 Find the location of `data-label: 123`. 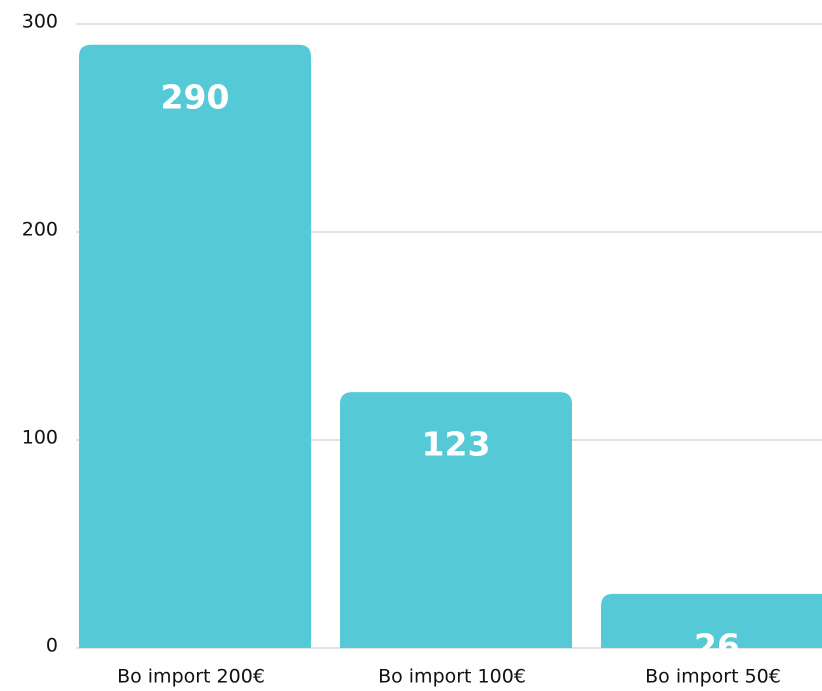

data-label: 123 is located at coordinates (456, 444).